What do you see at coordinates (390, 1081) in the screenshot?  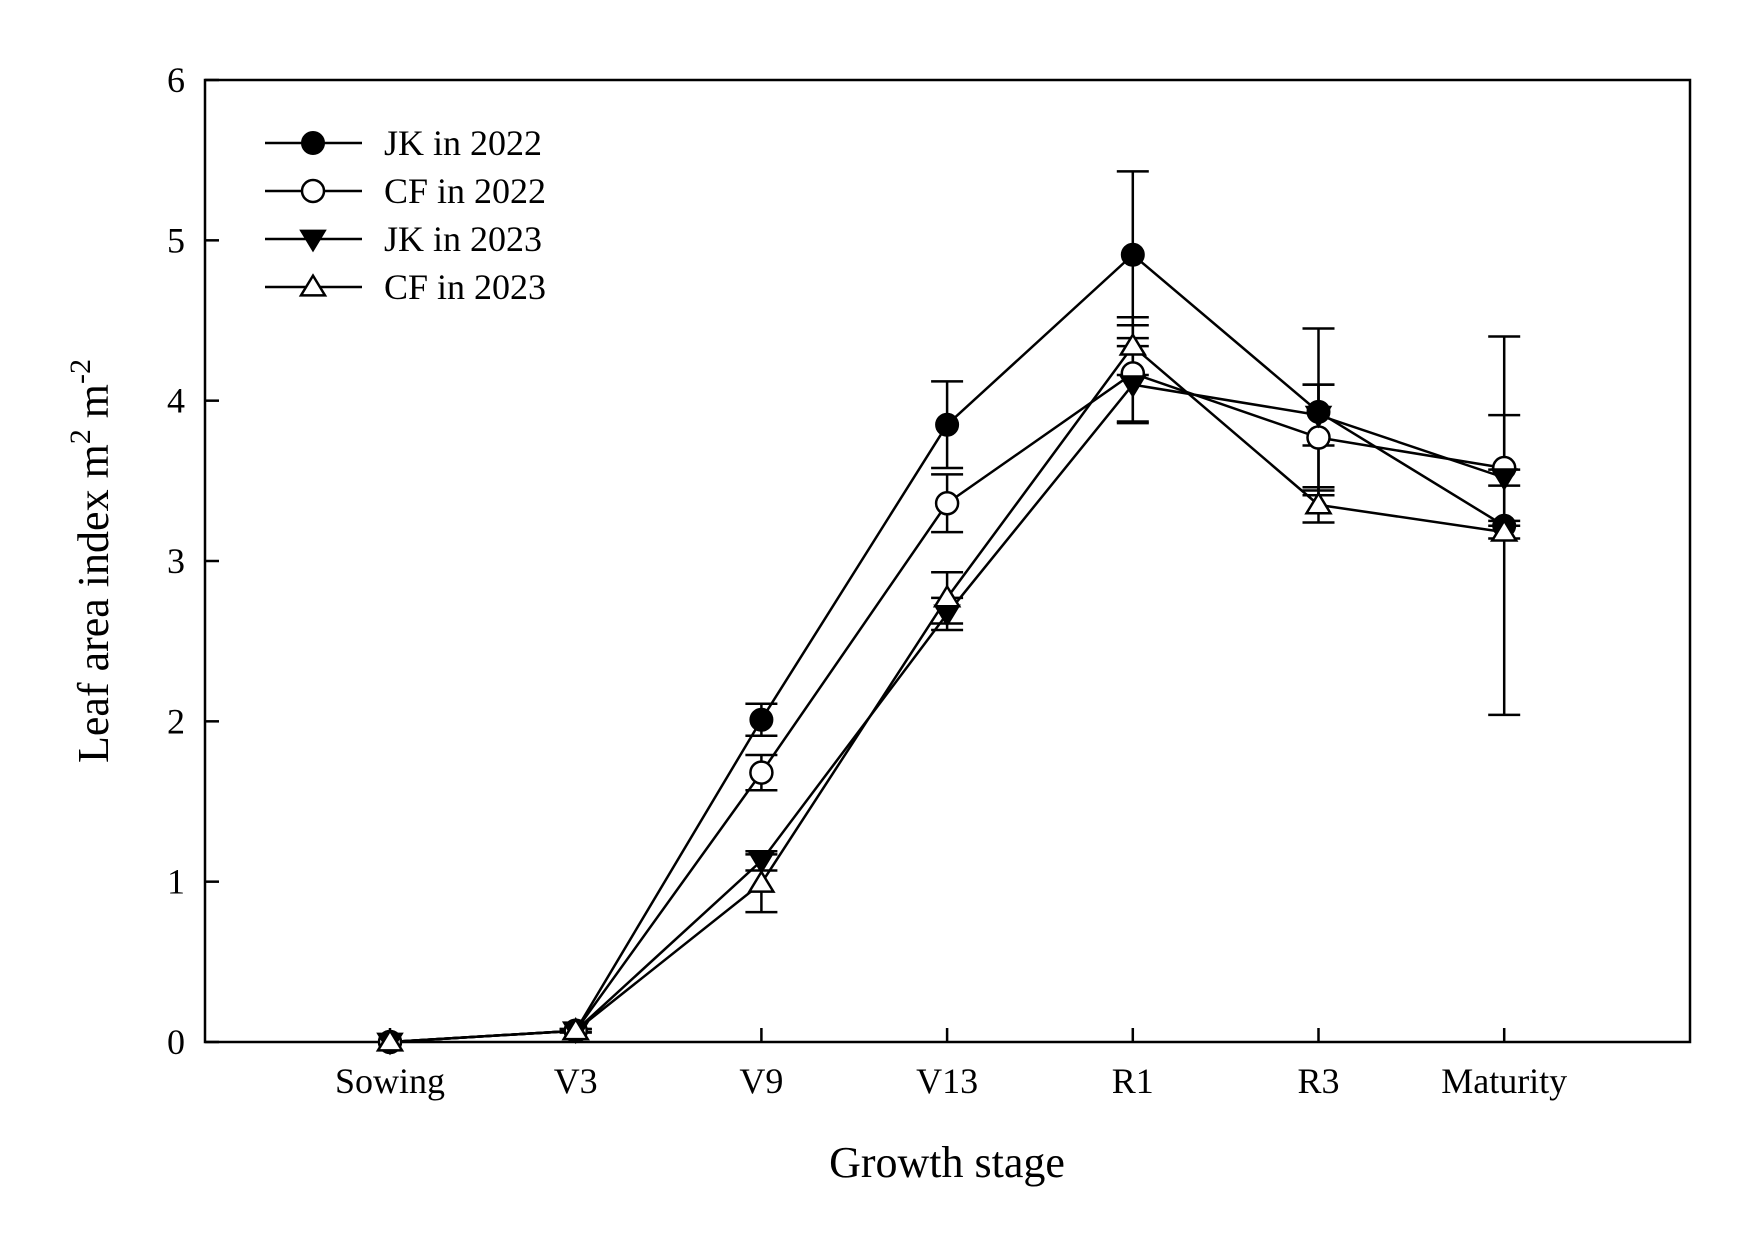 I see `x-tick-label: Sowing` at bounding box center [390, 1081].